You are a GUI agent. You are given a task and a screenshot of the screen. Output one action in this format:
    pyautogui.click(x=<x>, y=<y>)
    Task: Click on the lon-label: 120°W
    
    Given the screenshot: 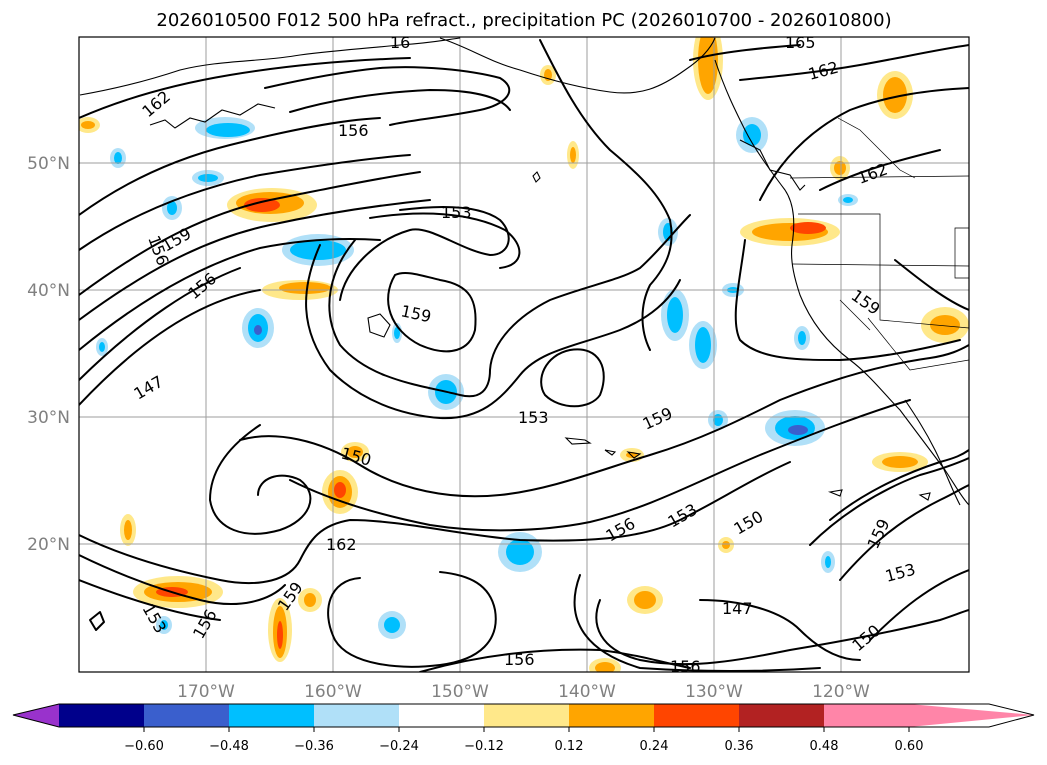 What is the action you would take?
    pyautogui.click(x=841, y=692)
    